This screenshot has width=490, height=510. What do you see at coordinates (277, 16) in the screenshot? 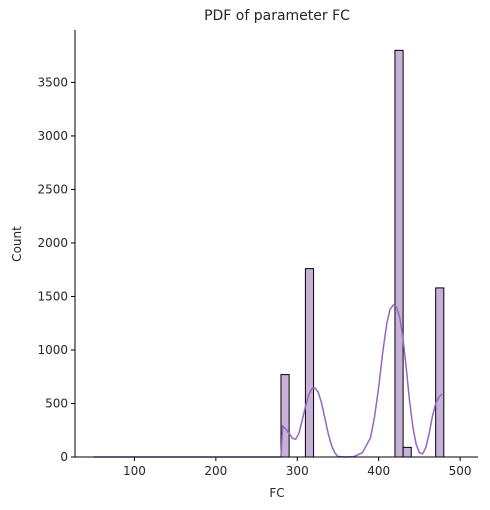
I see `chart-title: PDF of parameter FC` at bounding box center [277, 16].